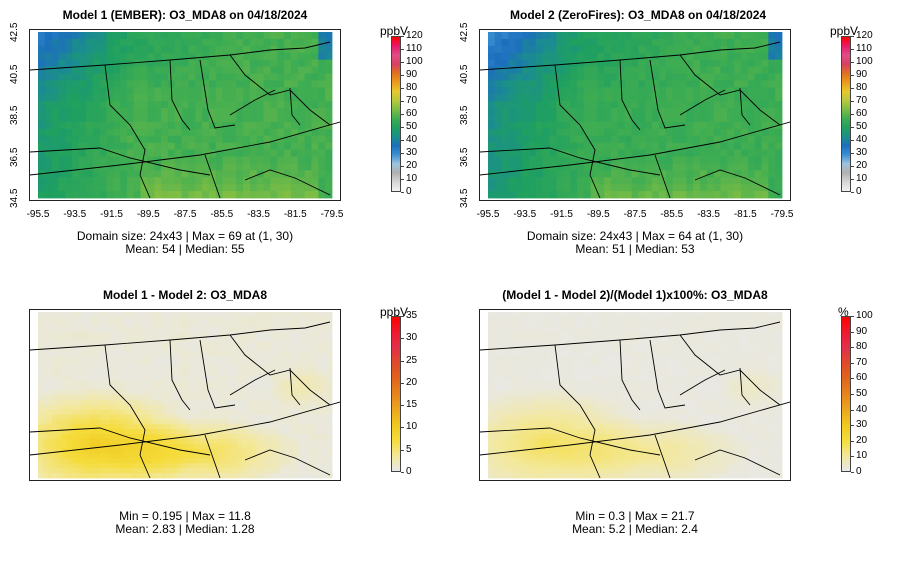 The image size is (900, 561). What do you see at coordinates (185, 295) in the screenshot?
I see `panel-title: Model 1 - Model 2: O3_MDA8` at bounding box center [185, 295].